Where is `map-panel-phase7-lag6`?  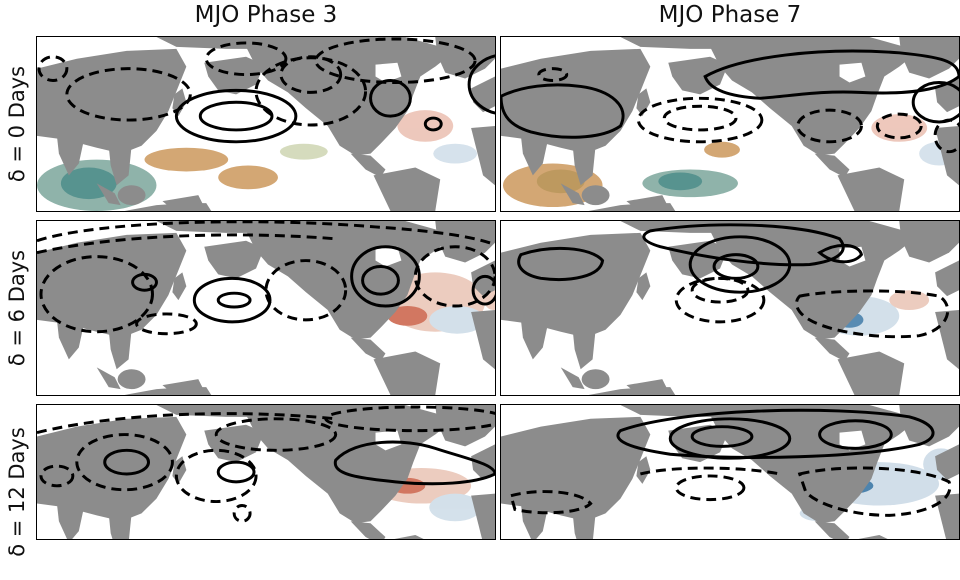 map-panel-phase7-lag6 is located at coordinates (730, 308).